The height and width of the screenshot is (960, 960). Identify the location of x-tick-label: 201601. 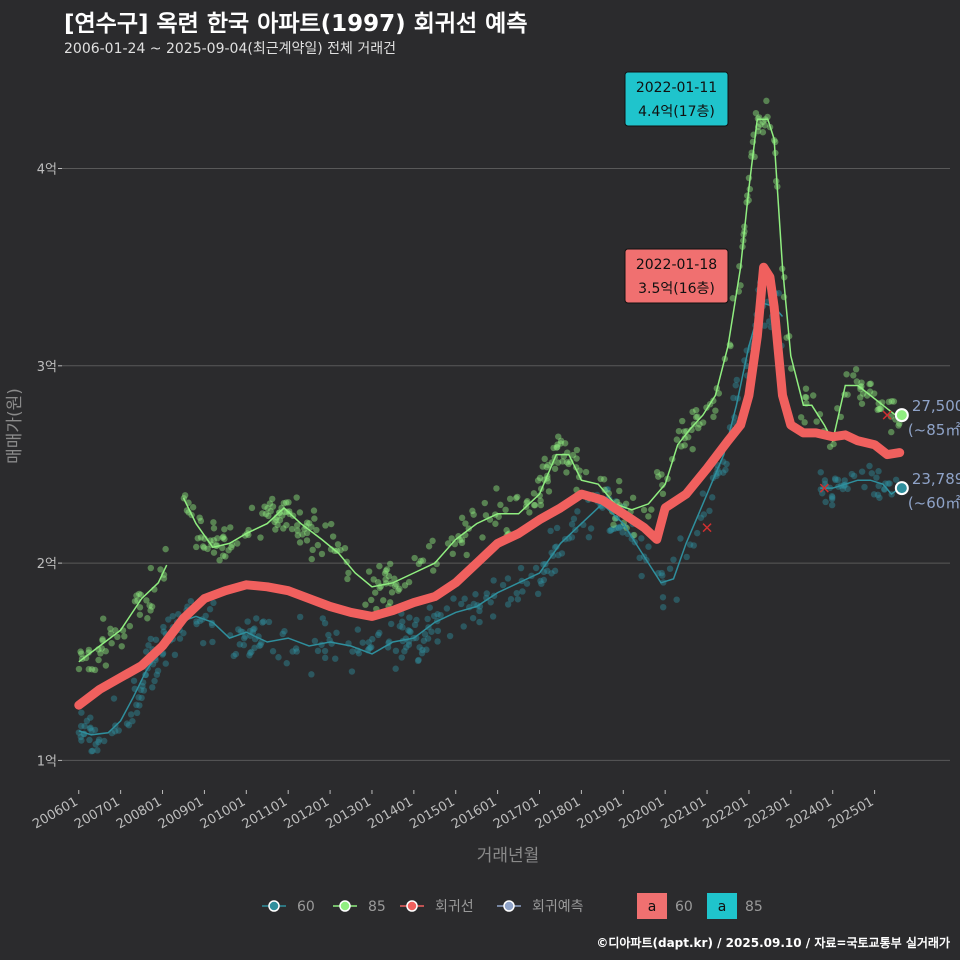
(474, 813).